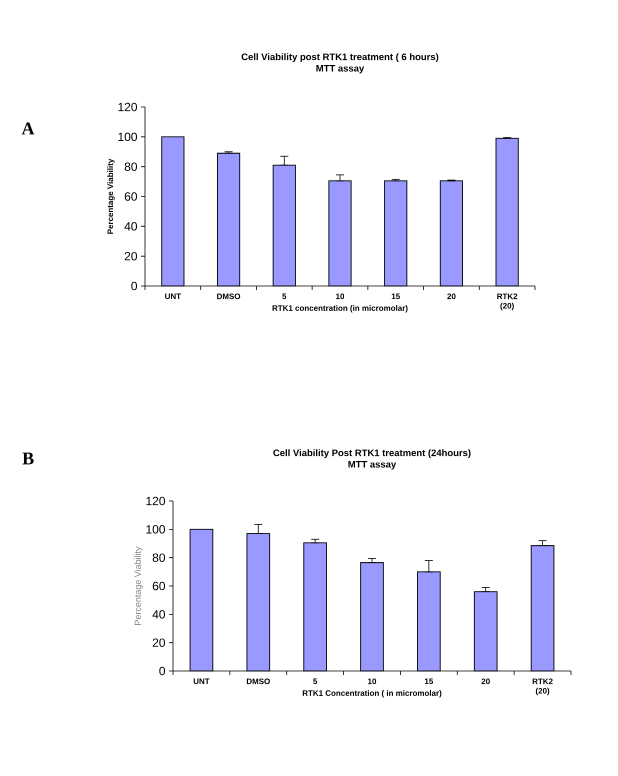  What do you see at coordinates (28, 128) in the screenshot?
I see `text: A` at bounding box center [28, 128].